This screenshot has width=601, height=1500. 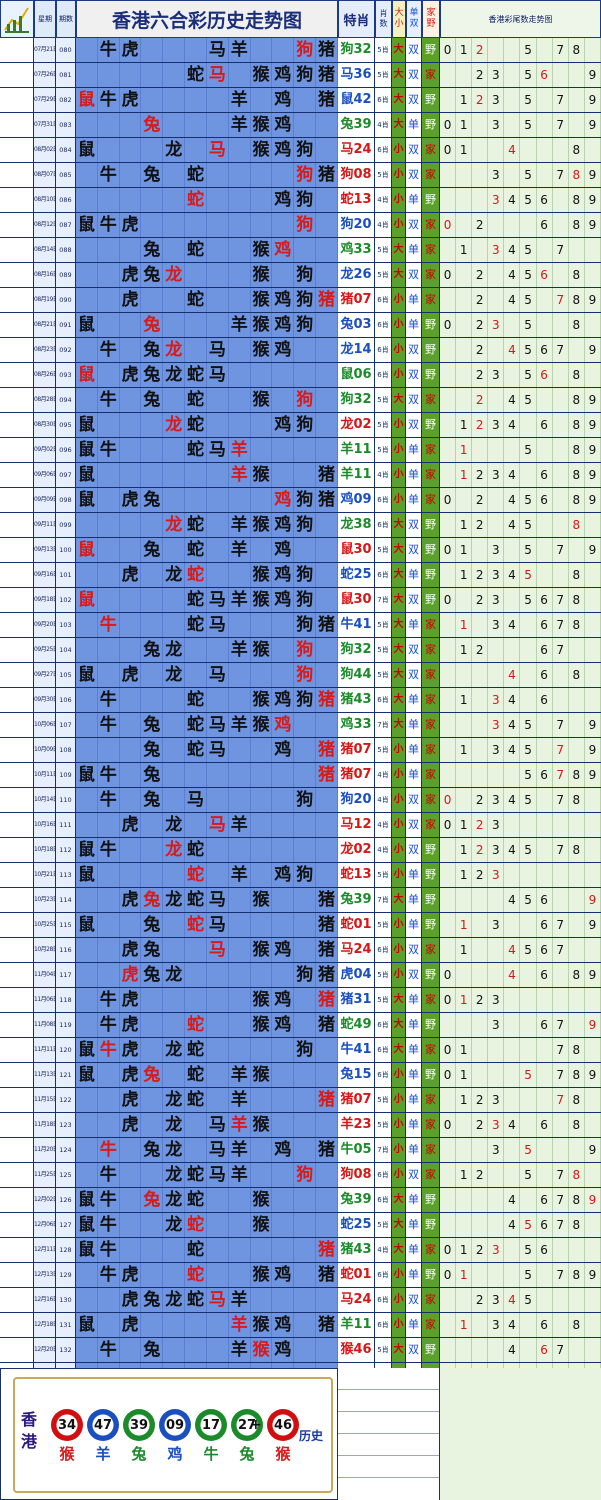 What do you see at coordinates (87, 925) in the screenshot?
I see `zodiac-cell: 鼠` at bounding box center [87, 925].